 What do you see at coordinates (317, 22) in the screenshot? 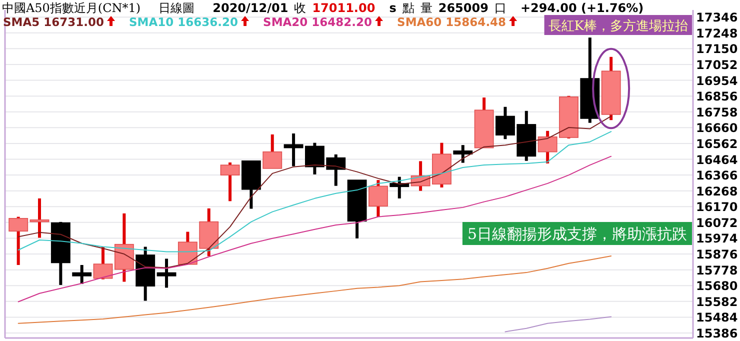
I see `text: SMA20 16482.20` at bounding box center [317, 22].